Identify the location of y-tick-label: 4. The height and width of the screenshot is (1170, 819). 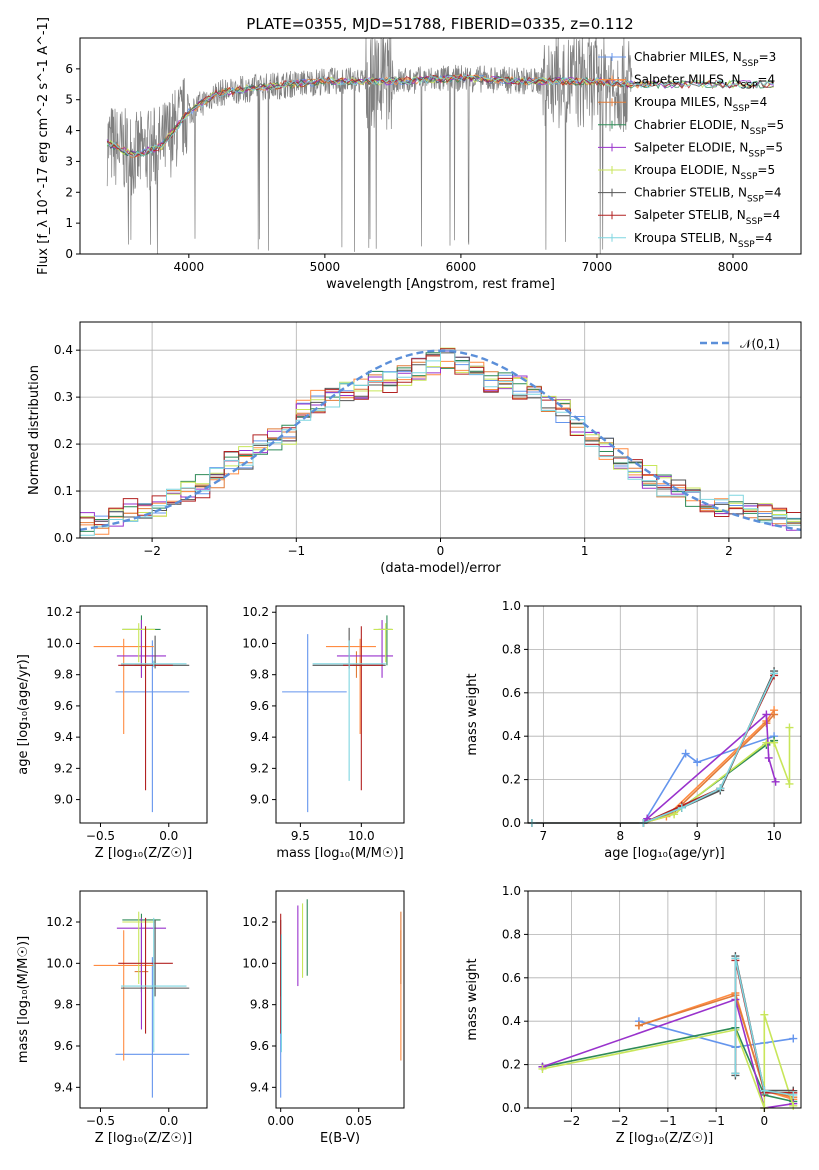
(69, 131).